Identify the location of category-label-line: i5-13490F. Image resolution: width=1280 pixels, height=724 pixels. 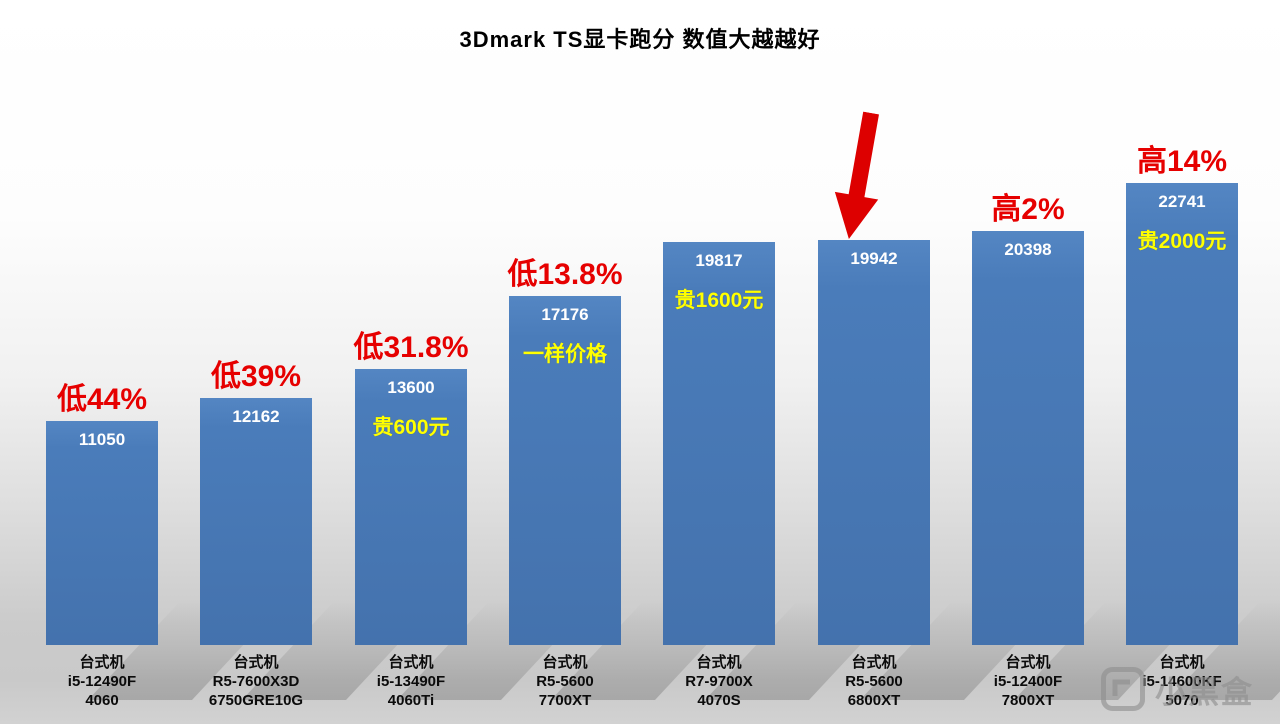
(411, 681).